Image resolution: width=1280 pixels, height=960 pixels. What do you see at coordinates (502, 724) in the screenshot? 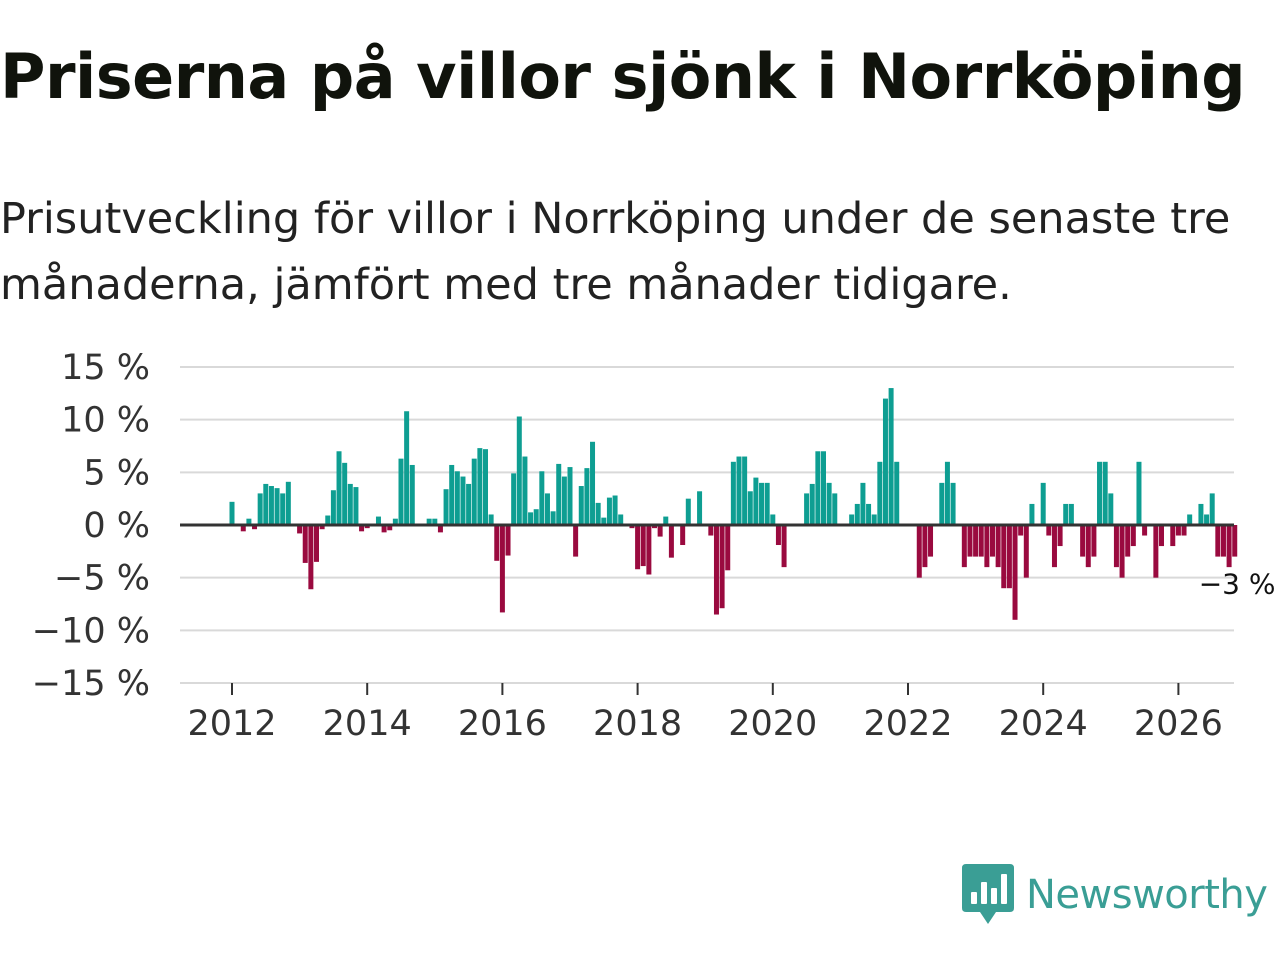
I see `x-tick-label: 2016` at bounding box center [502, 724].